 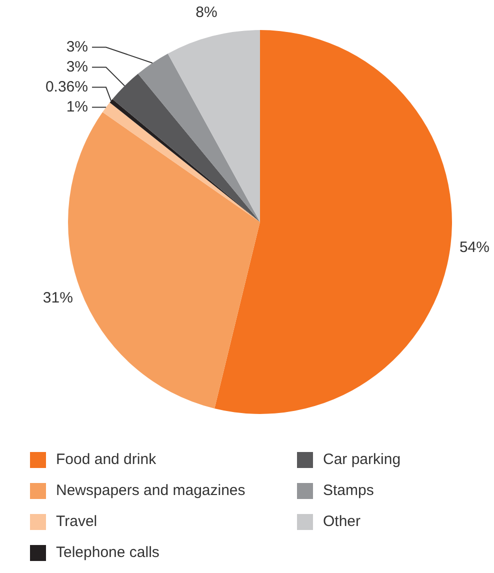 I want to click on data-label: 54%, so click(x=474, y=247).